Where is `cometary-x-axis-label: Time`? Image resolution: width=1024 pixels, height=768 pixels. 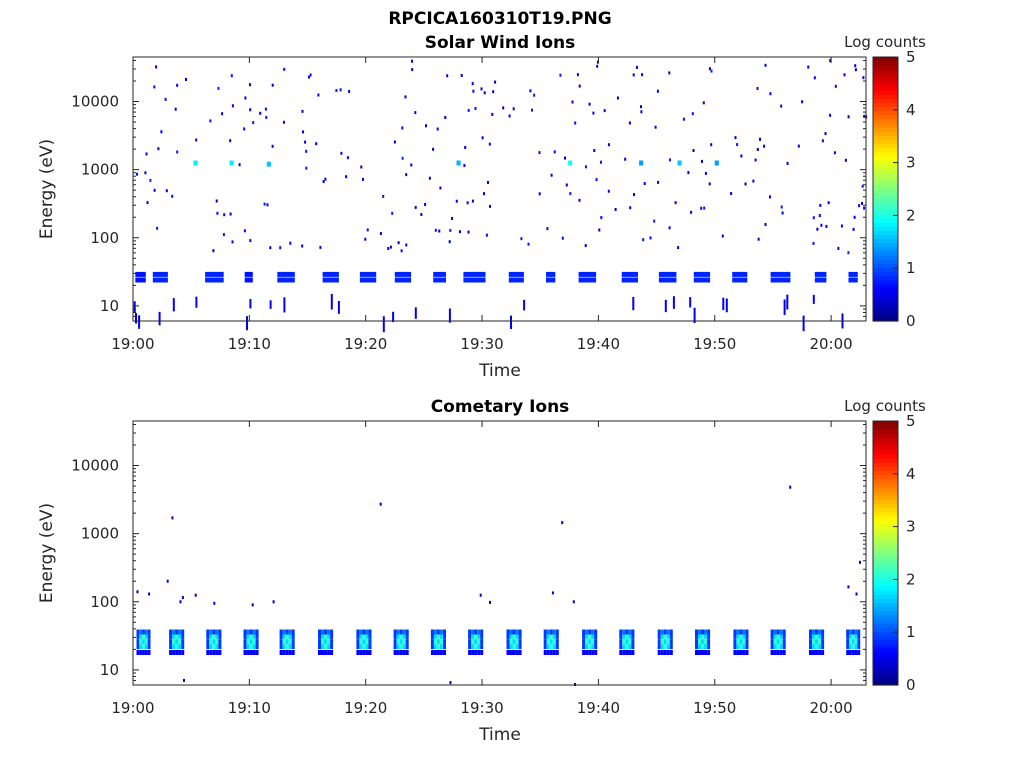 cometary-x-axis-label: Time is located at coordinates (499, 735).